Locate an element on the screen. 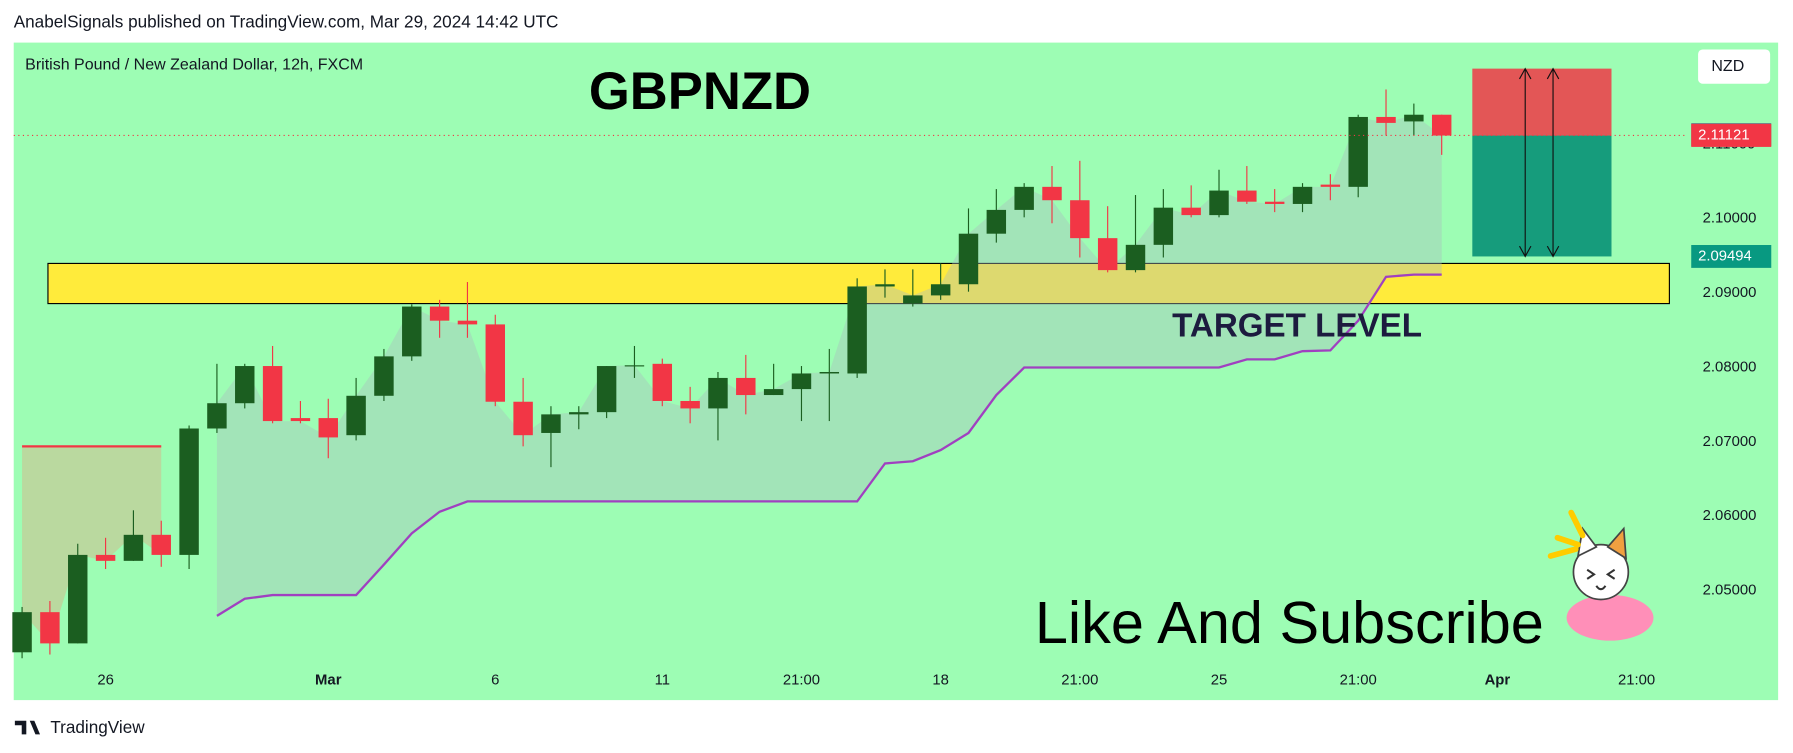  sticker-face is located at coordinates (1601, 579).